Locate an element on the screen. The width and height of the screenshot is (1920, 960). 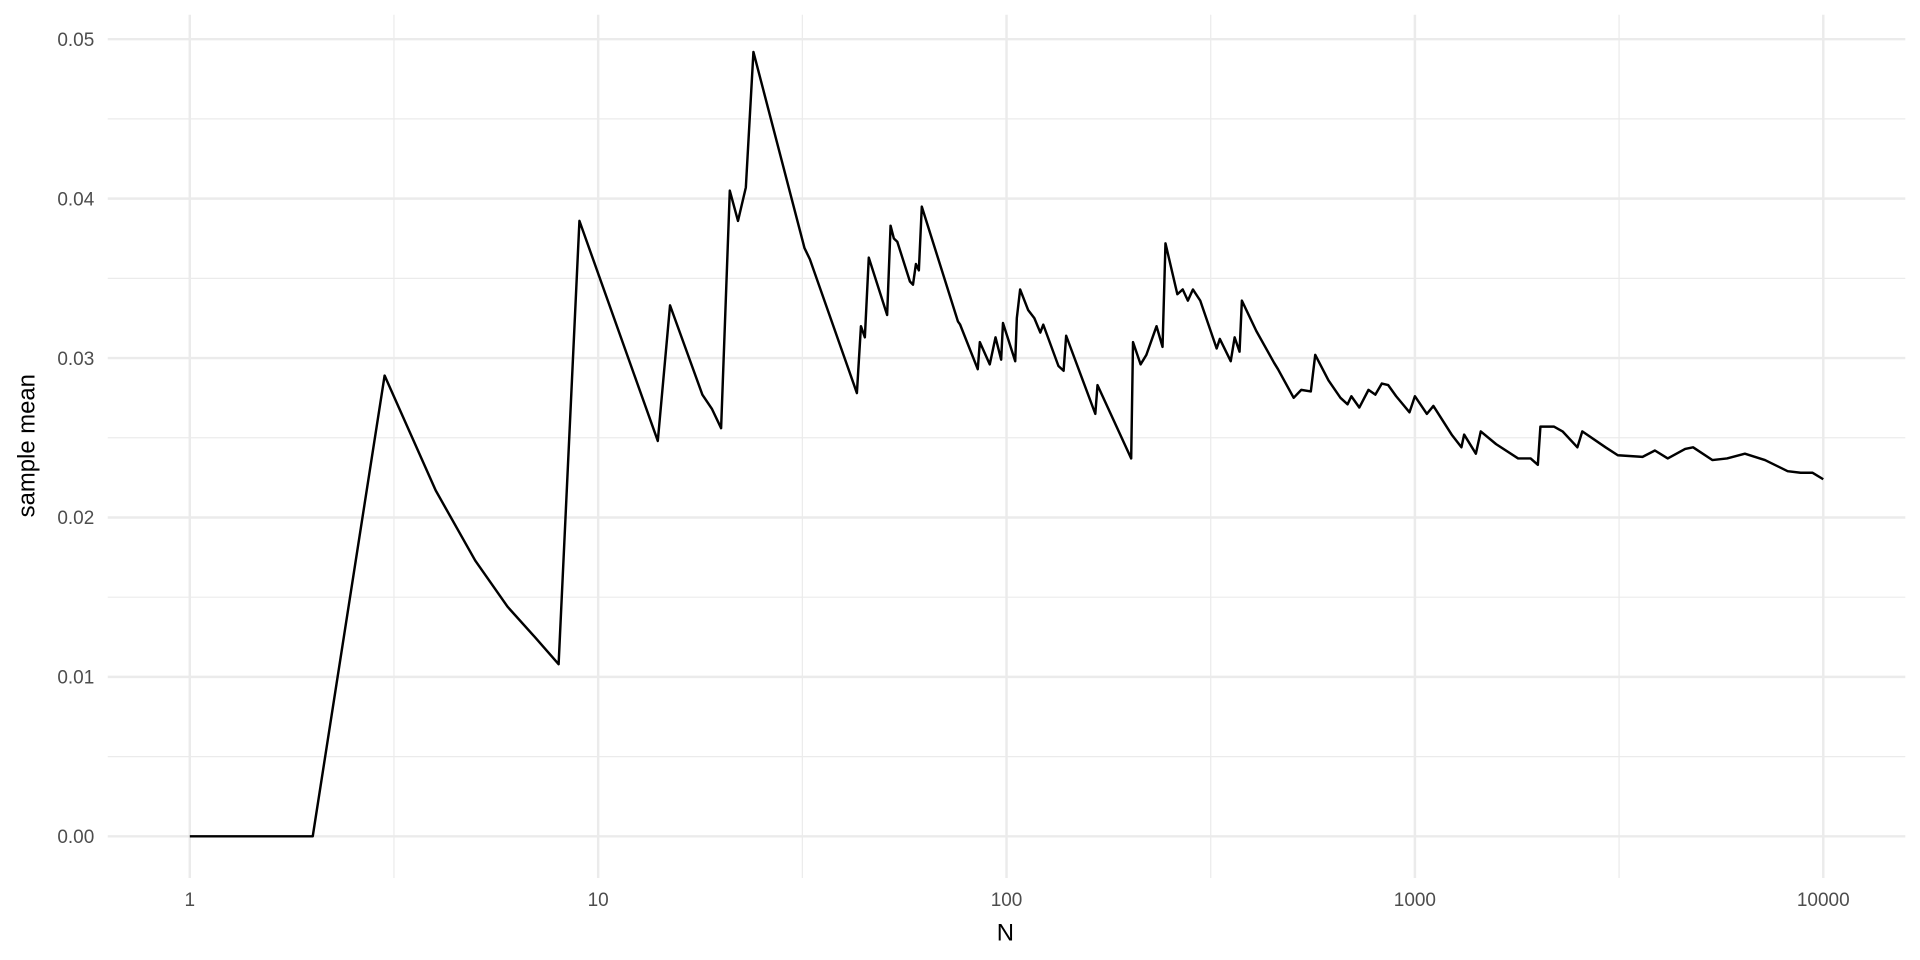
y-tick-label: 0.01 is located at coordinates (75, 678).